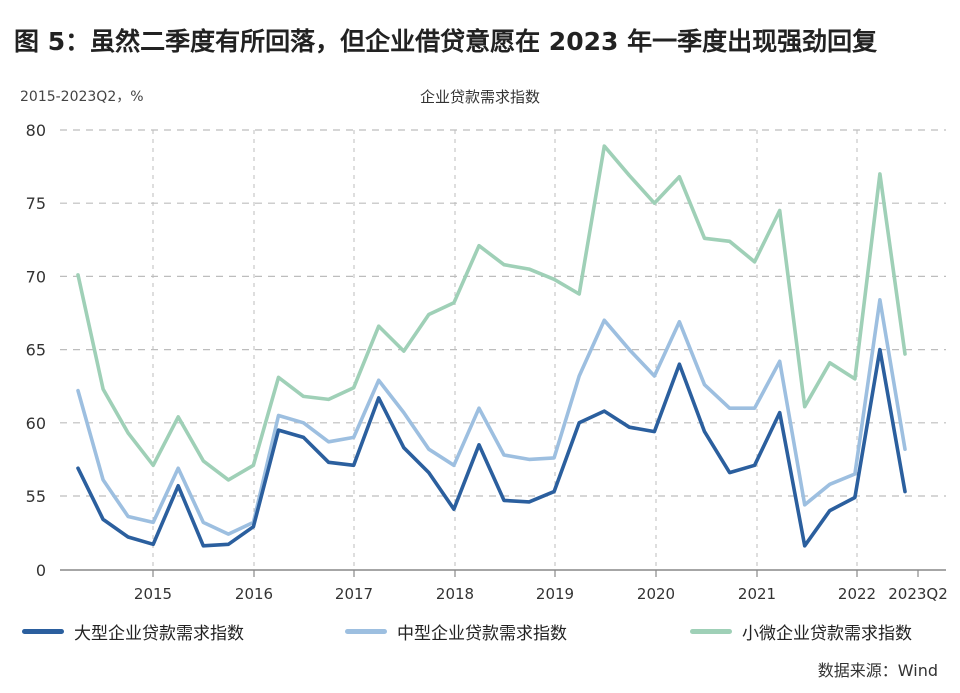  Describe the element at coordinates (555, 594) in the screenshot. I see `x-tick-label: 2019` at that location.